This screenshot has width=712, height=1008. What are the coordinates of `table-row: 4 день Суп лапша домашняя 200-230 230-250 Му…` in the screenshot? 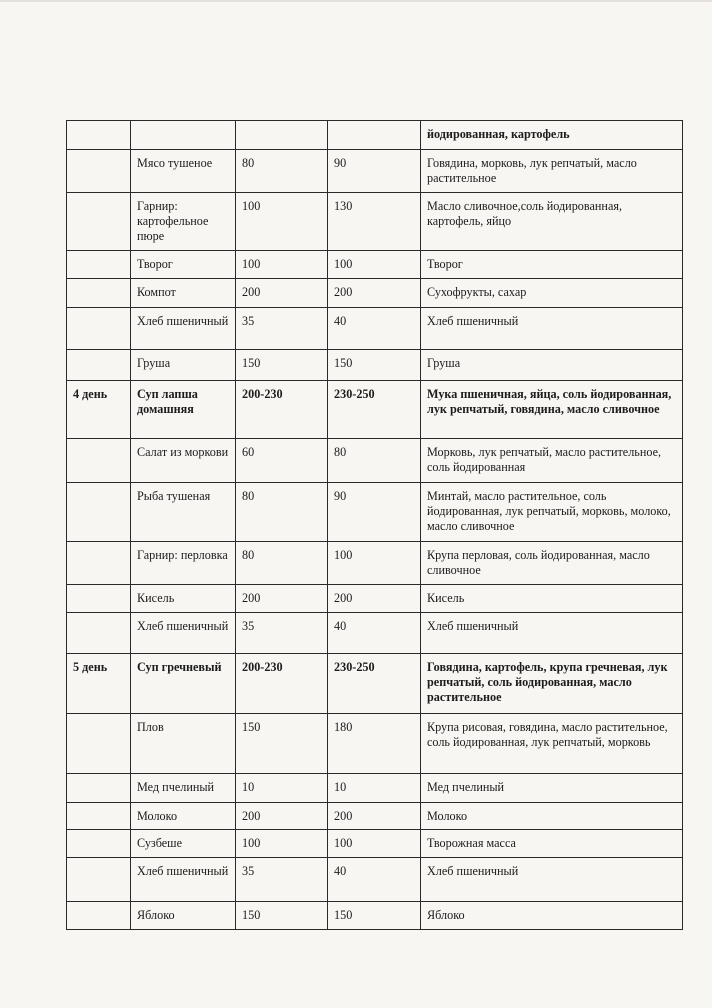 It's located at (374, 409).